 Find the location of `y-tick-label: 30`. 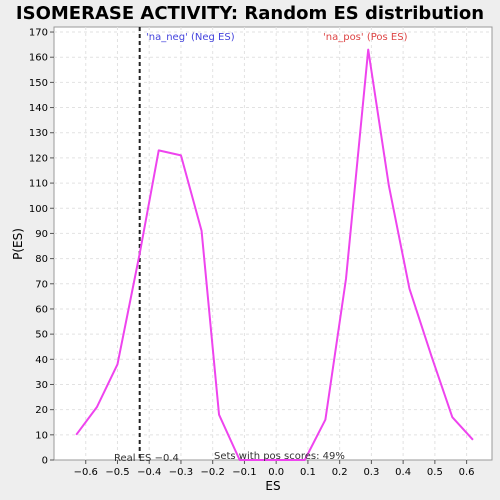

y-tick-label: 30 is located at coordinates (41, 385).